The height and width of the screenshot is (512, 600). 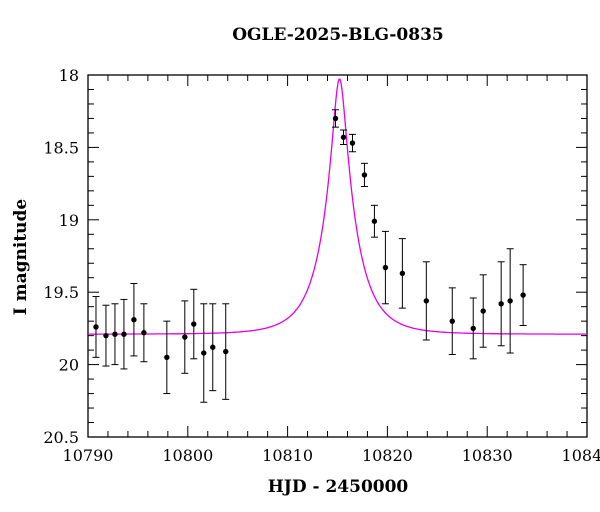 I want to click on x-tick-label: 10810, so click(x=287, y=455).